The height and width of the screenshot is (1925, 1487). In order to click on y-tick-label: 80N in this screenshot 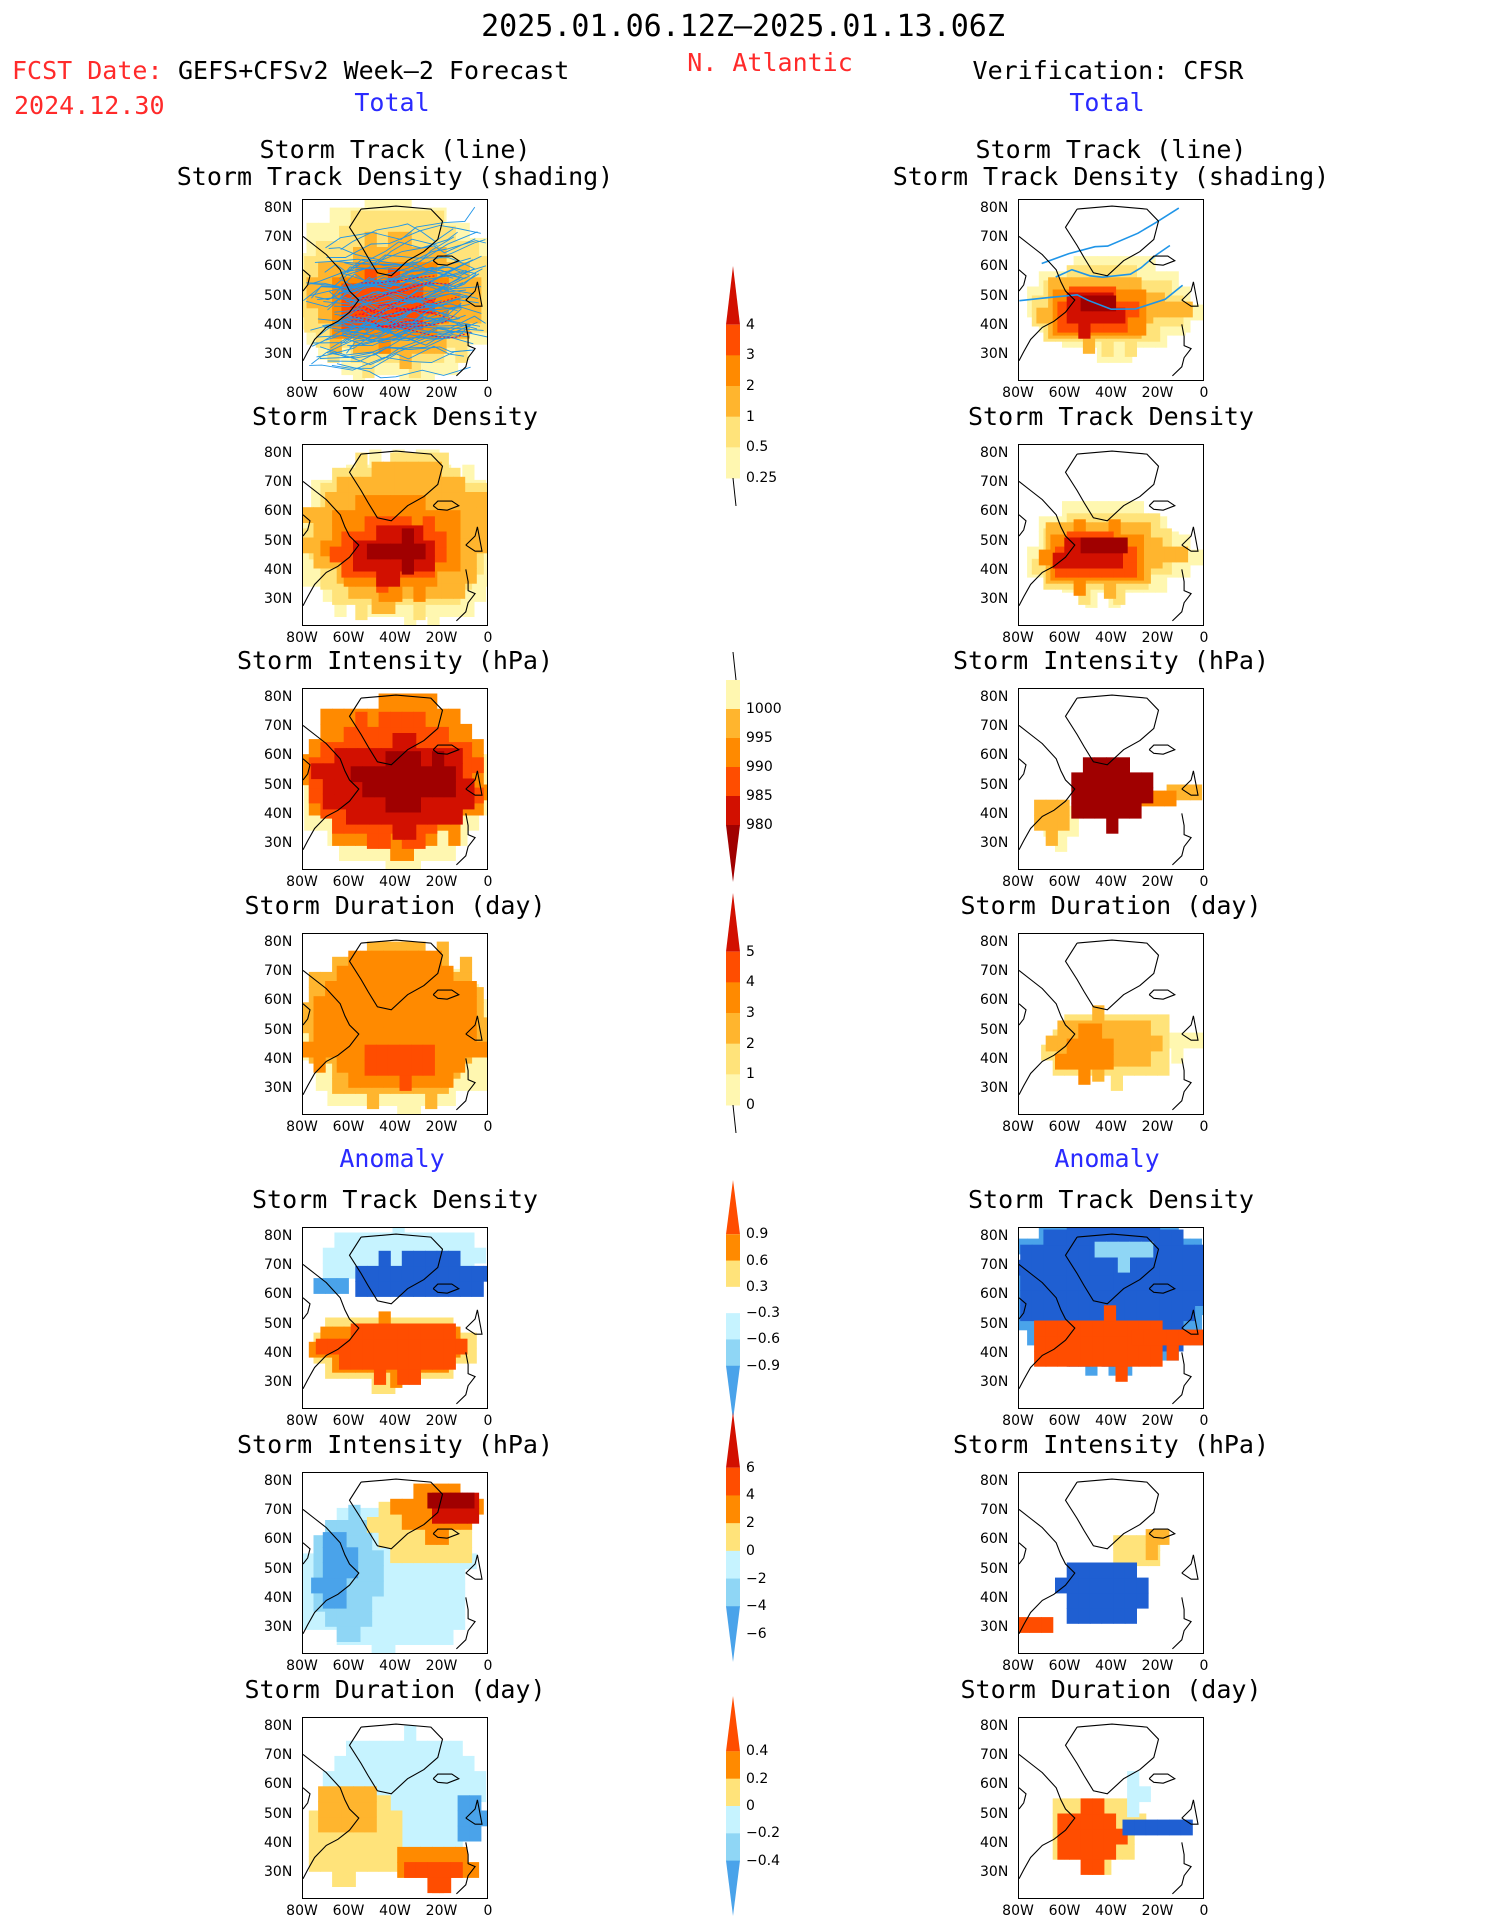, I will do `click(994, 697)`.